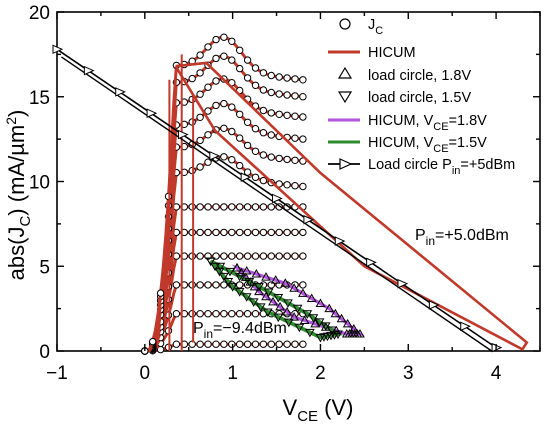 This screenshot has width=550, height=428. What do you see at coordinates (496, 373) in the screenshot?
I see `x-tick-label: 4` at bounding box center [496, 373].